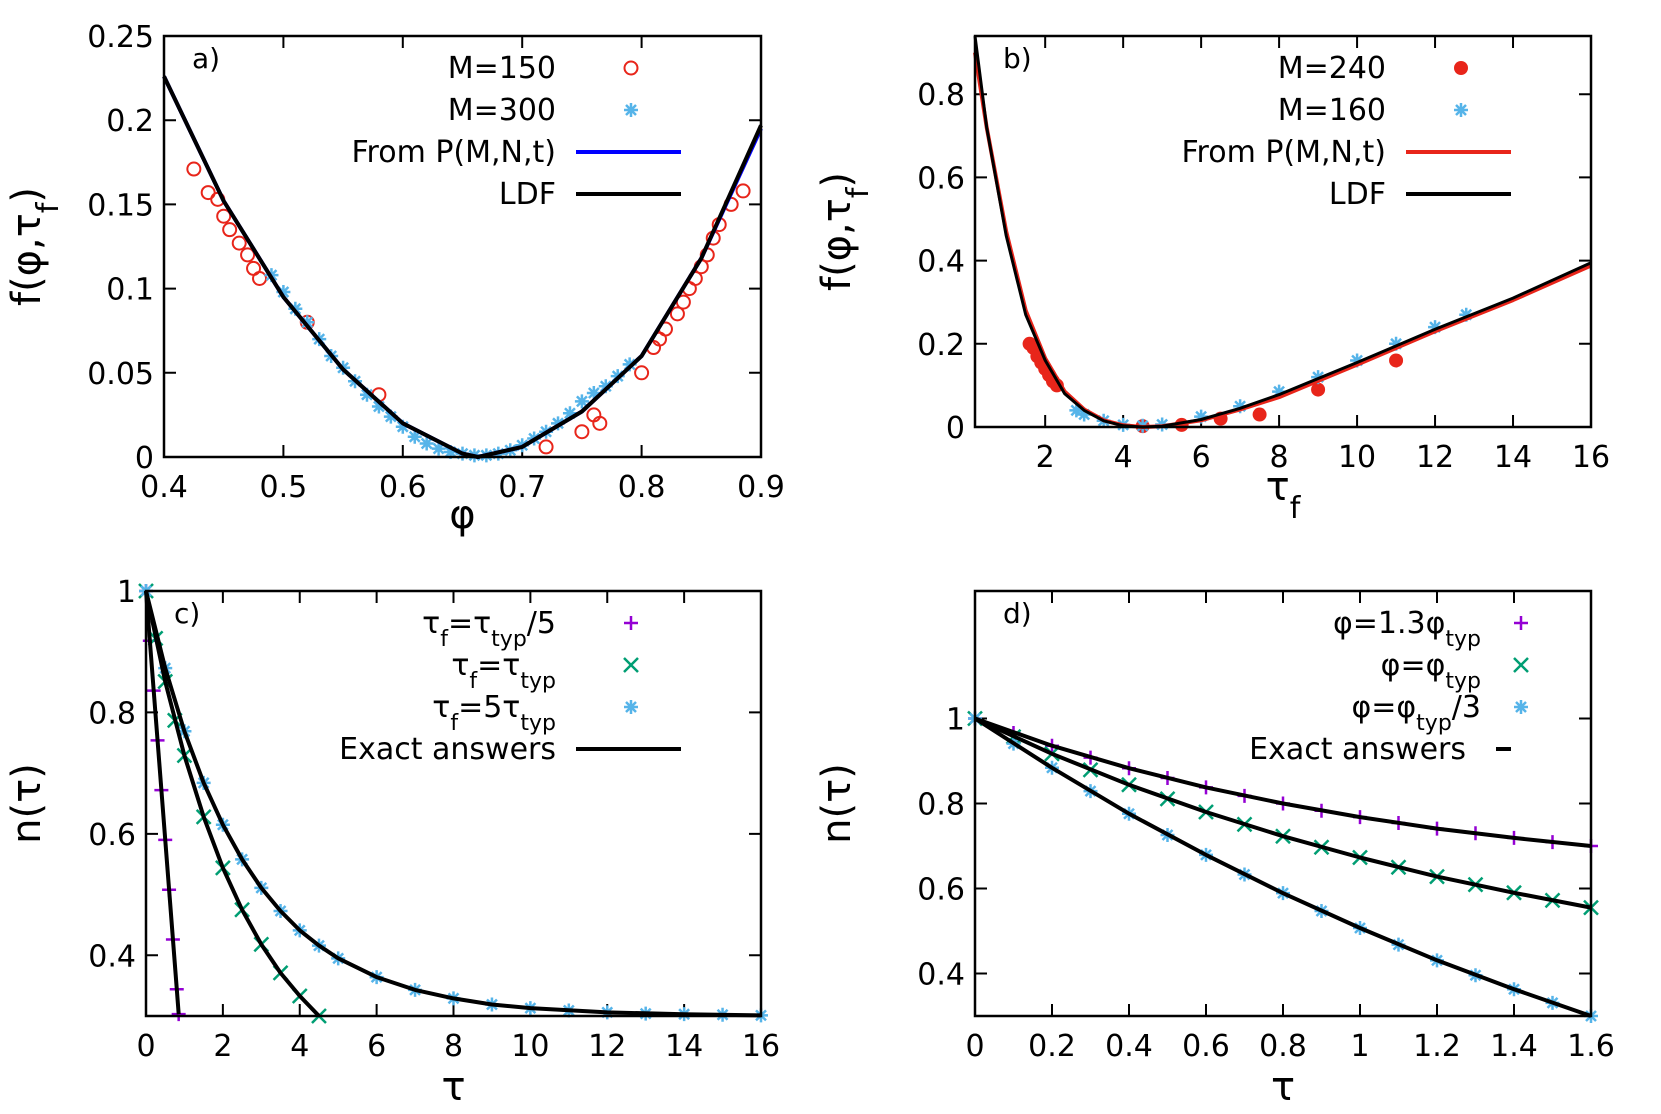 This screenshot has width=1661, height=1114. I want to click on x-tick-label: 0.5, so click(284, 487).